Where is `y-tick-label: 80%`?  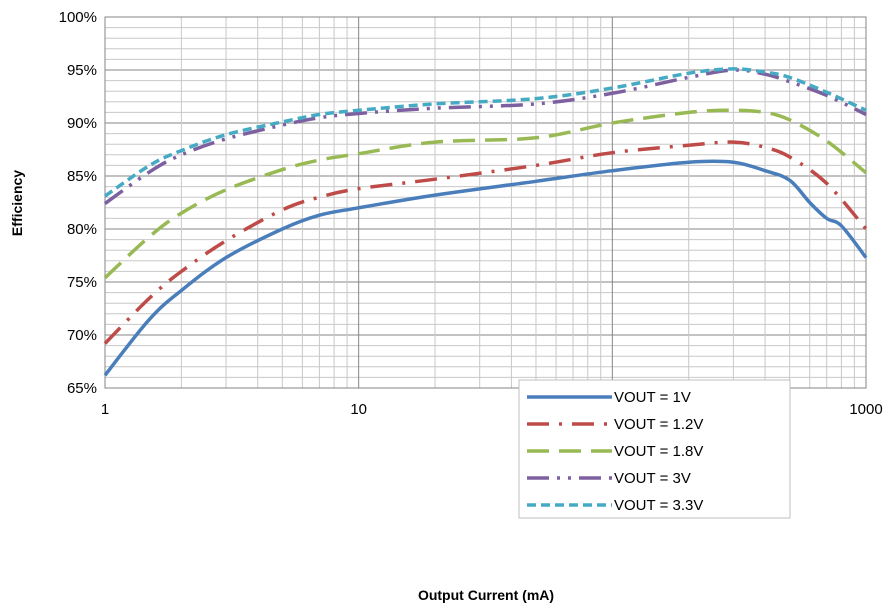 y-tick-label: 80% is located at coordinates (82, 229).